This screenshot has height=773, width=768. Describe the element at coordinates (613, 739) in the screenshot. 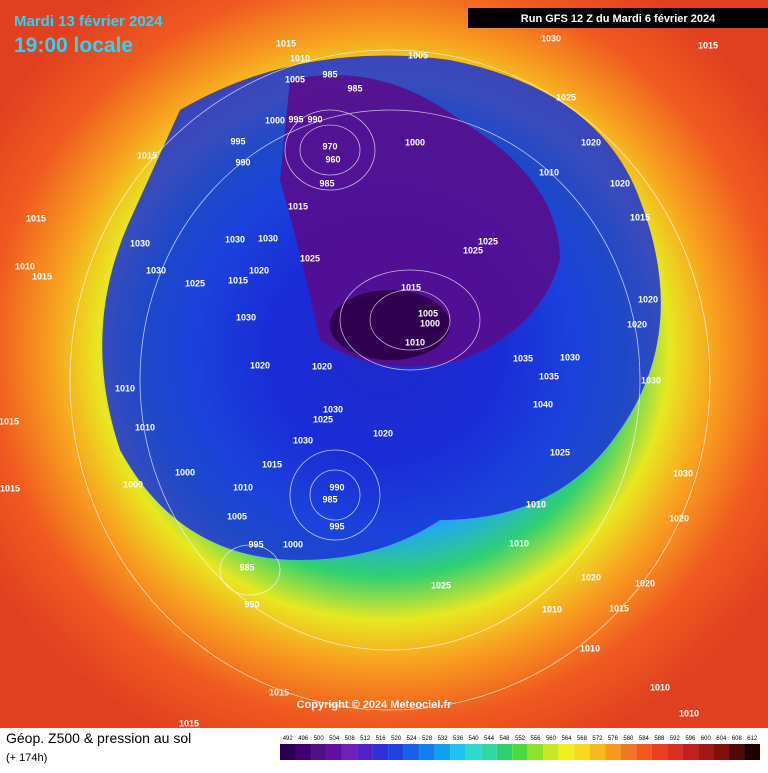

I see `legend-label: 576` at that location.